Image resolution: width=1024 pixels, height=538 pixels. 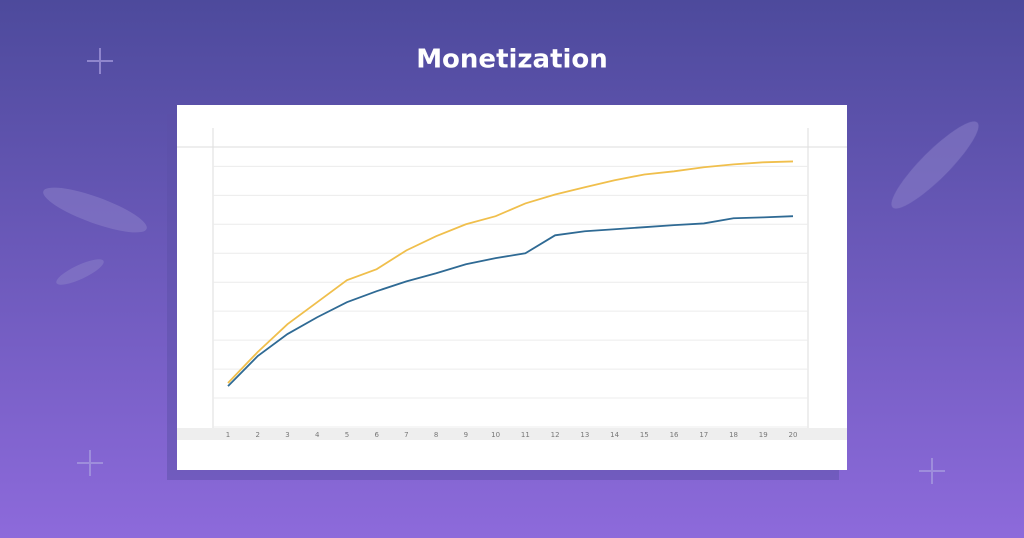 I want to click on x-tick-label: 16, so click(x=674, y=435).